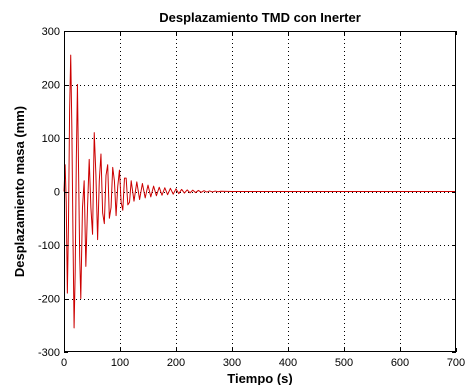  What do you see at coordinates (260, 378) in the screenshot?
I see `x-axis-label: Tiempo (s)` at bounding box center [260, 378].